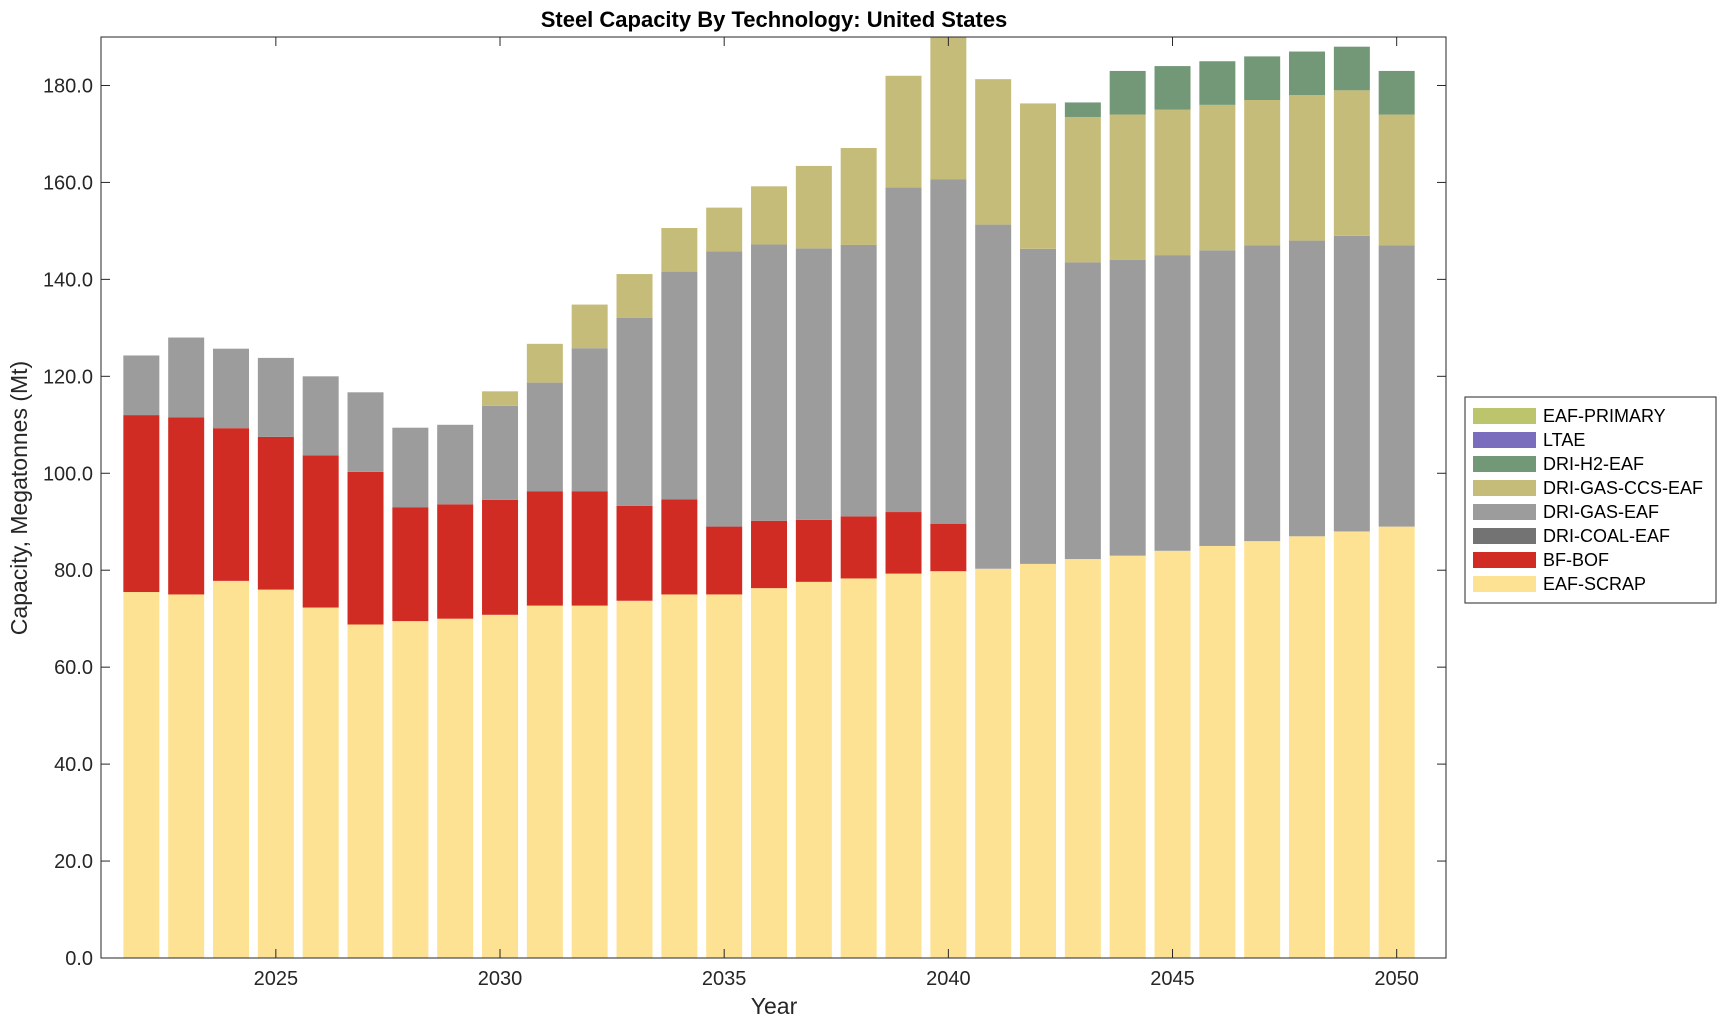  Describe the element at coordinates (1504, 488) in the screenshot. I see `legend-swatch-dri-gas-ccs-eaf` at that location.